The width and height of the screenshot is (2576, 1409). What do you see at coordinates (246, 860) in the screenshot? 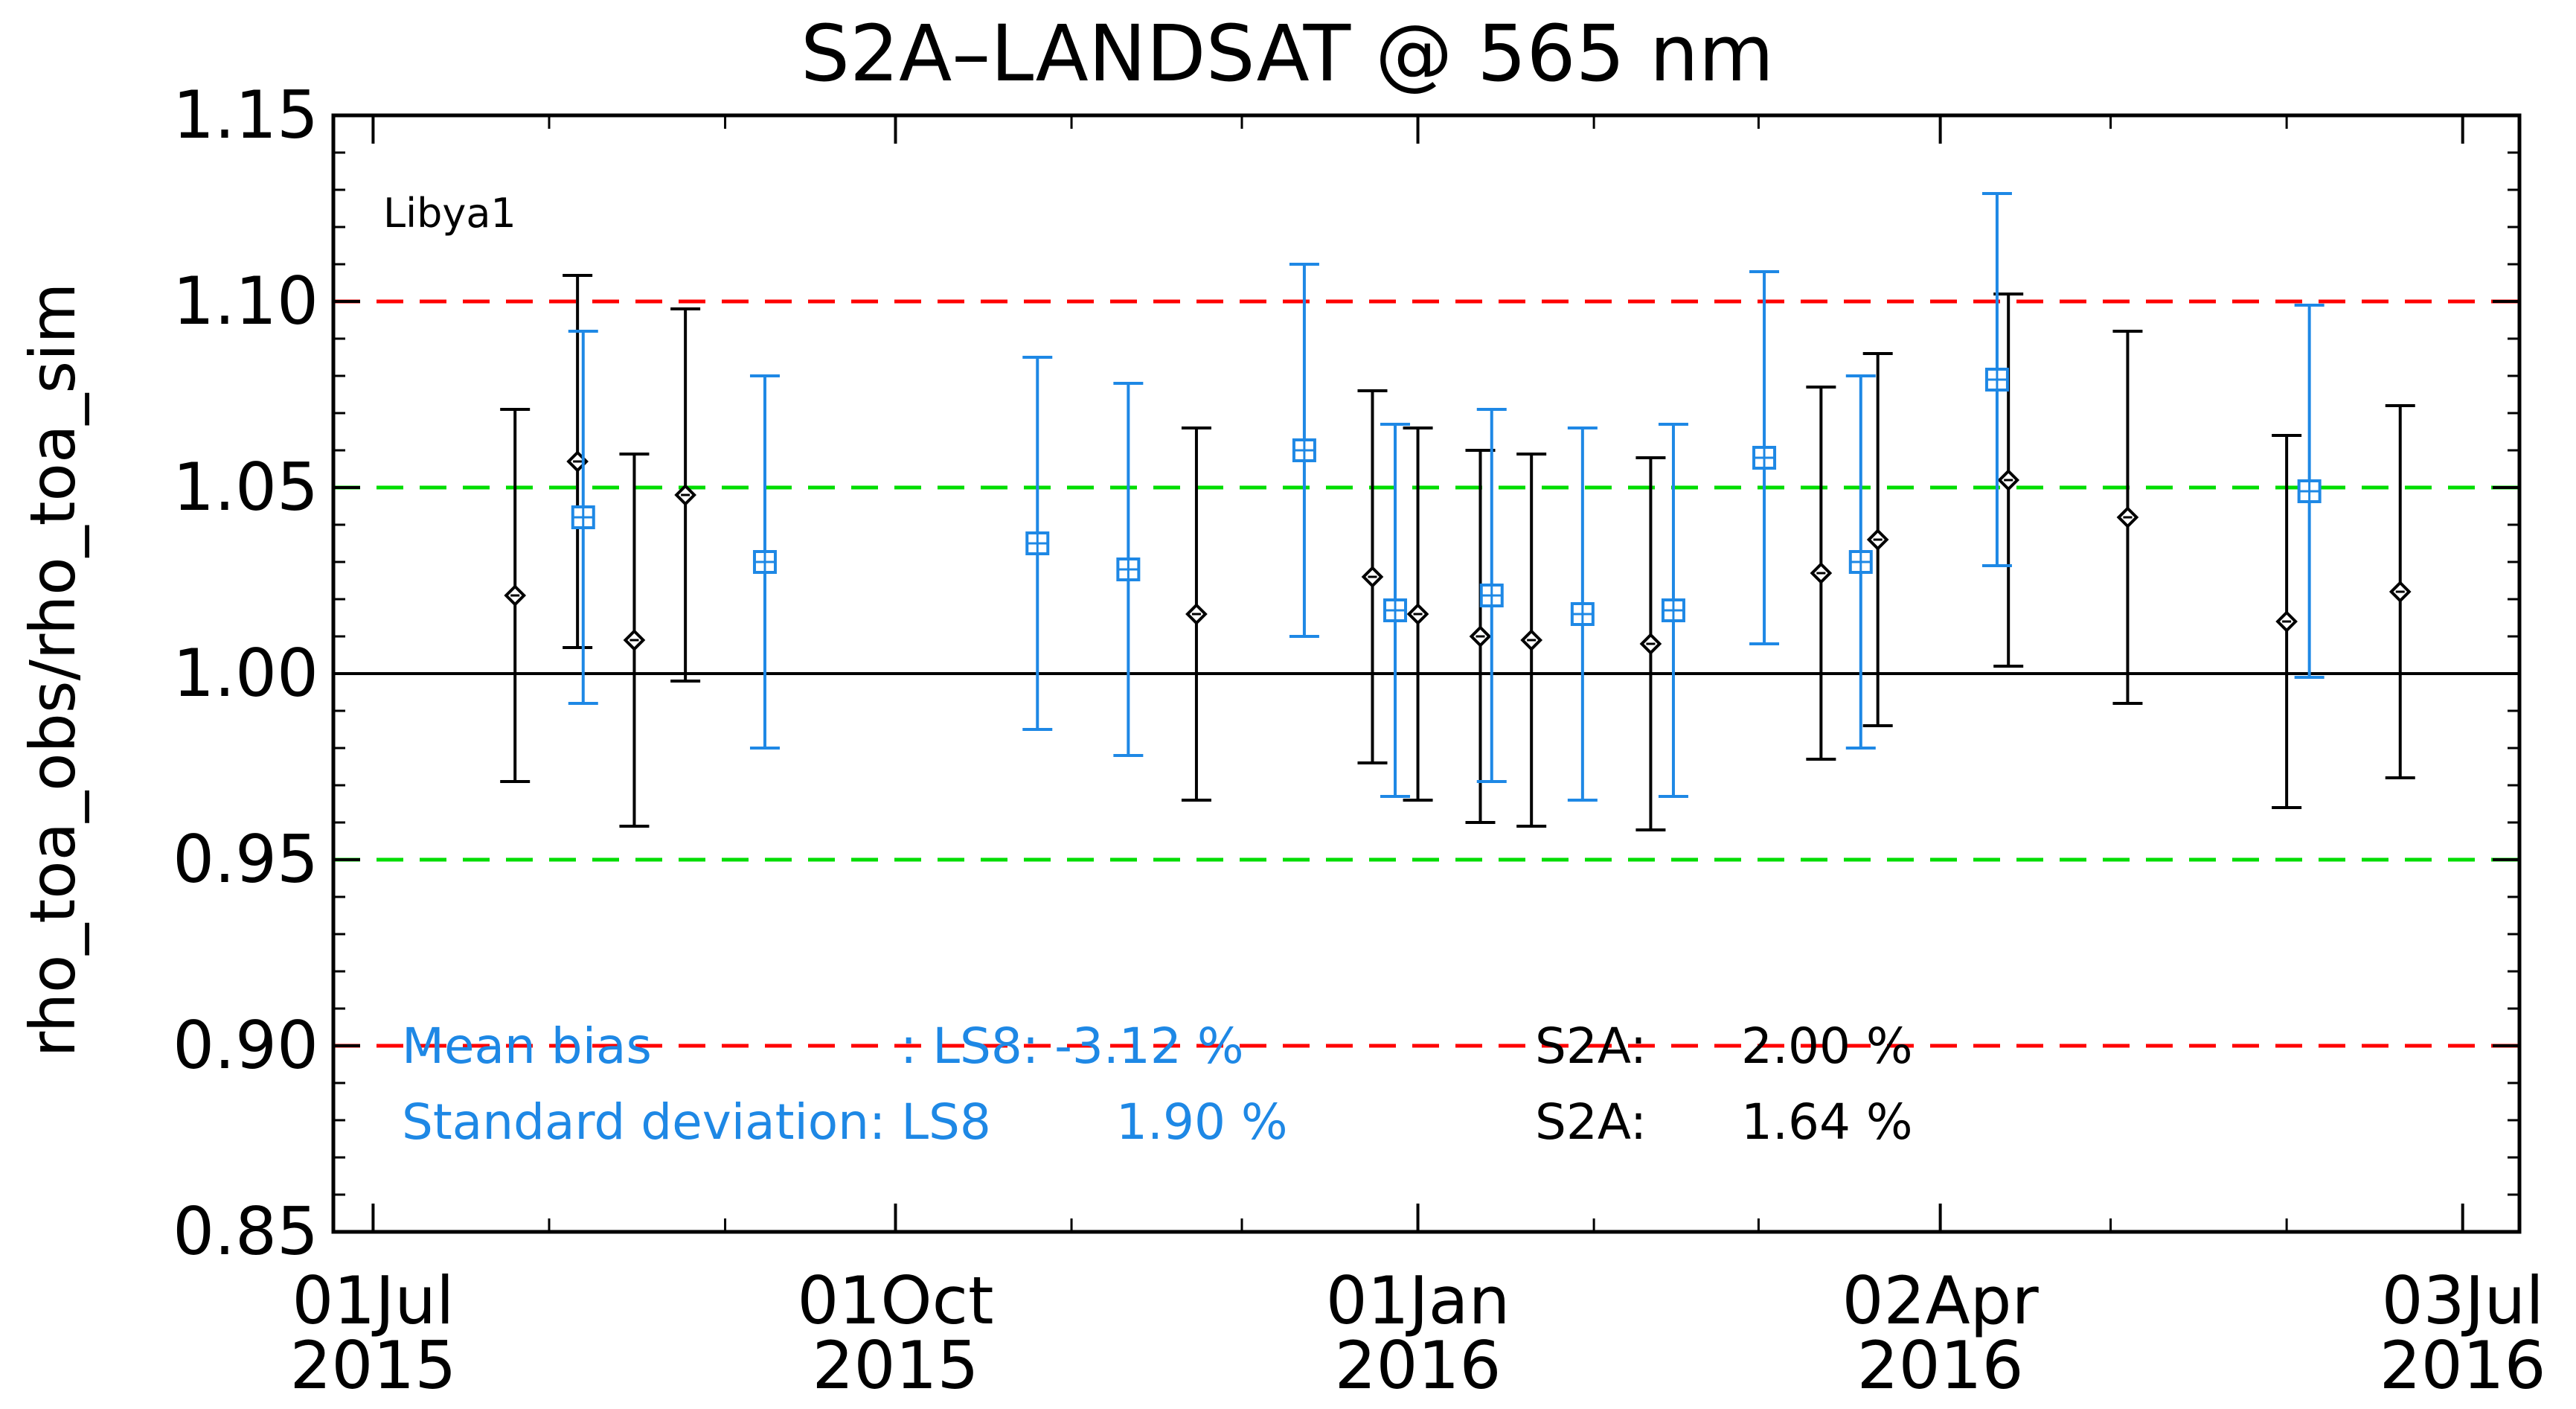
I see `y-tick-label-2: 0.95` at bounding box center [246, 860].